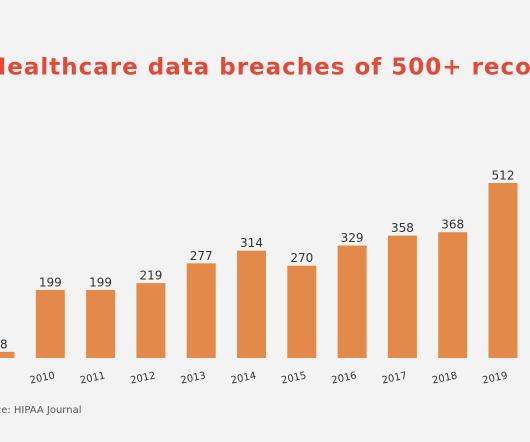 Image resolution: width=530 pixels, height=442 pixels. I want to click on x-tick-label: 2011, so click(92, 378).